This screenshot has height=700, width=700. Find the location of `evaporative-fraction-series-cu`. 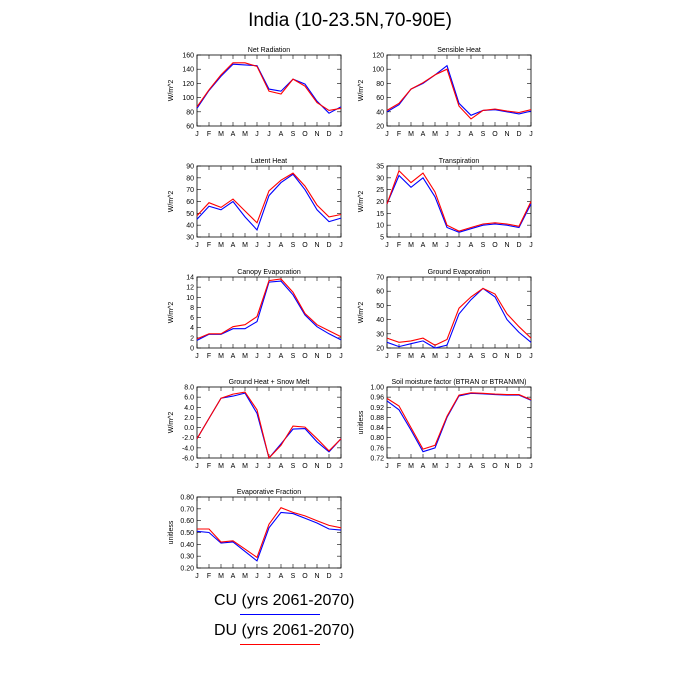

evaporative-fraction-series-cu is located at coordinates (269, 536).